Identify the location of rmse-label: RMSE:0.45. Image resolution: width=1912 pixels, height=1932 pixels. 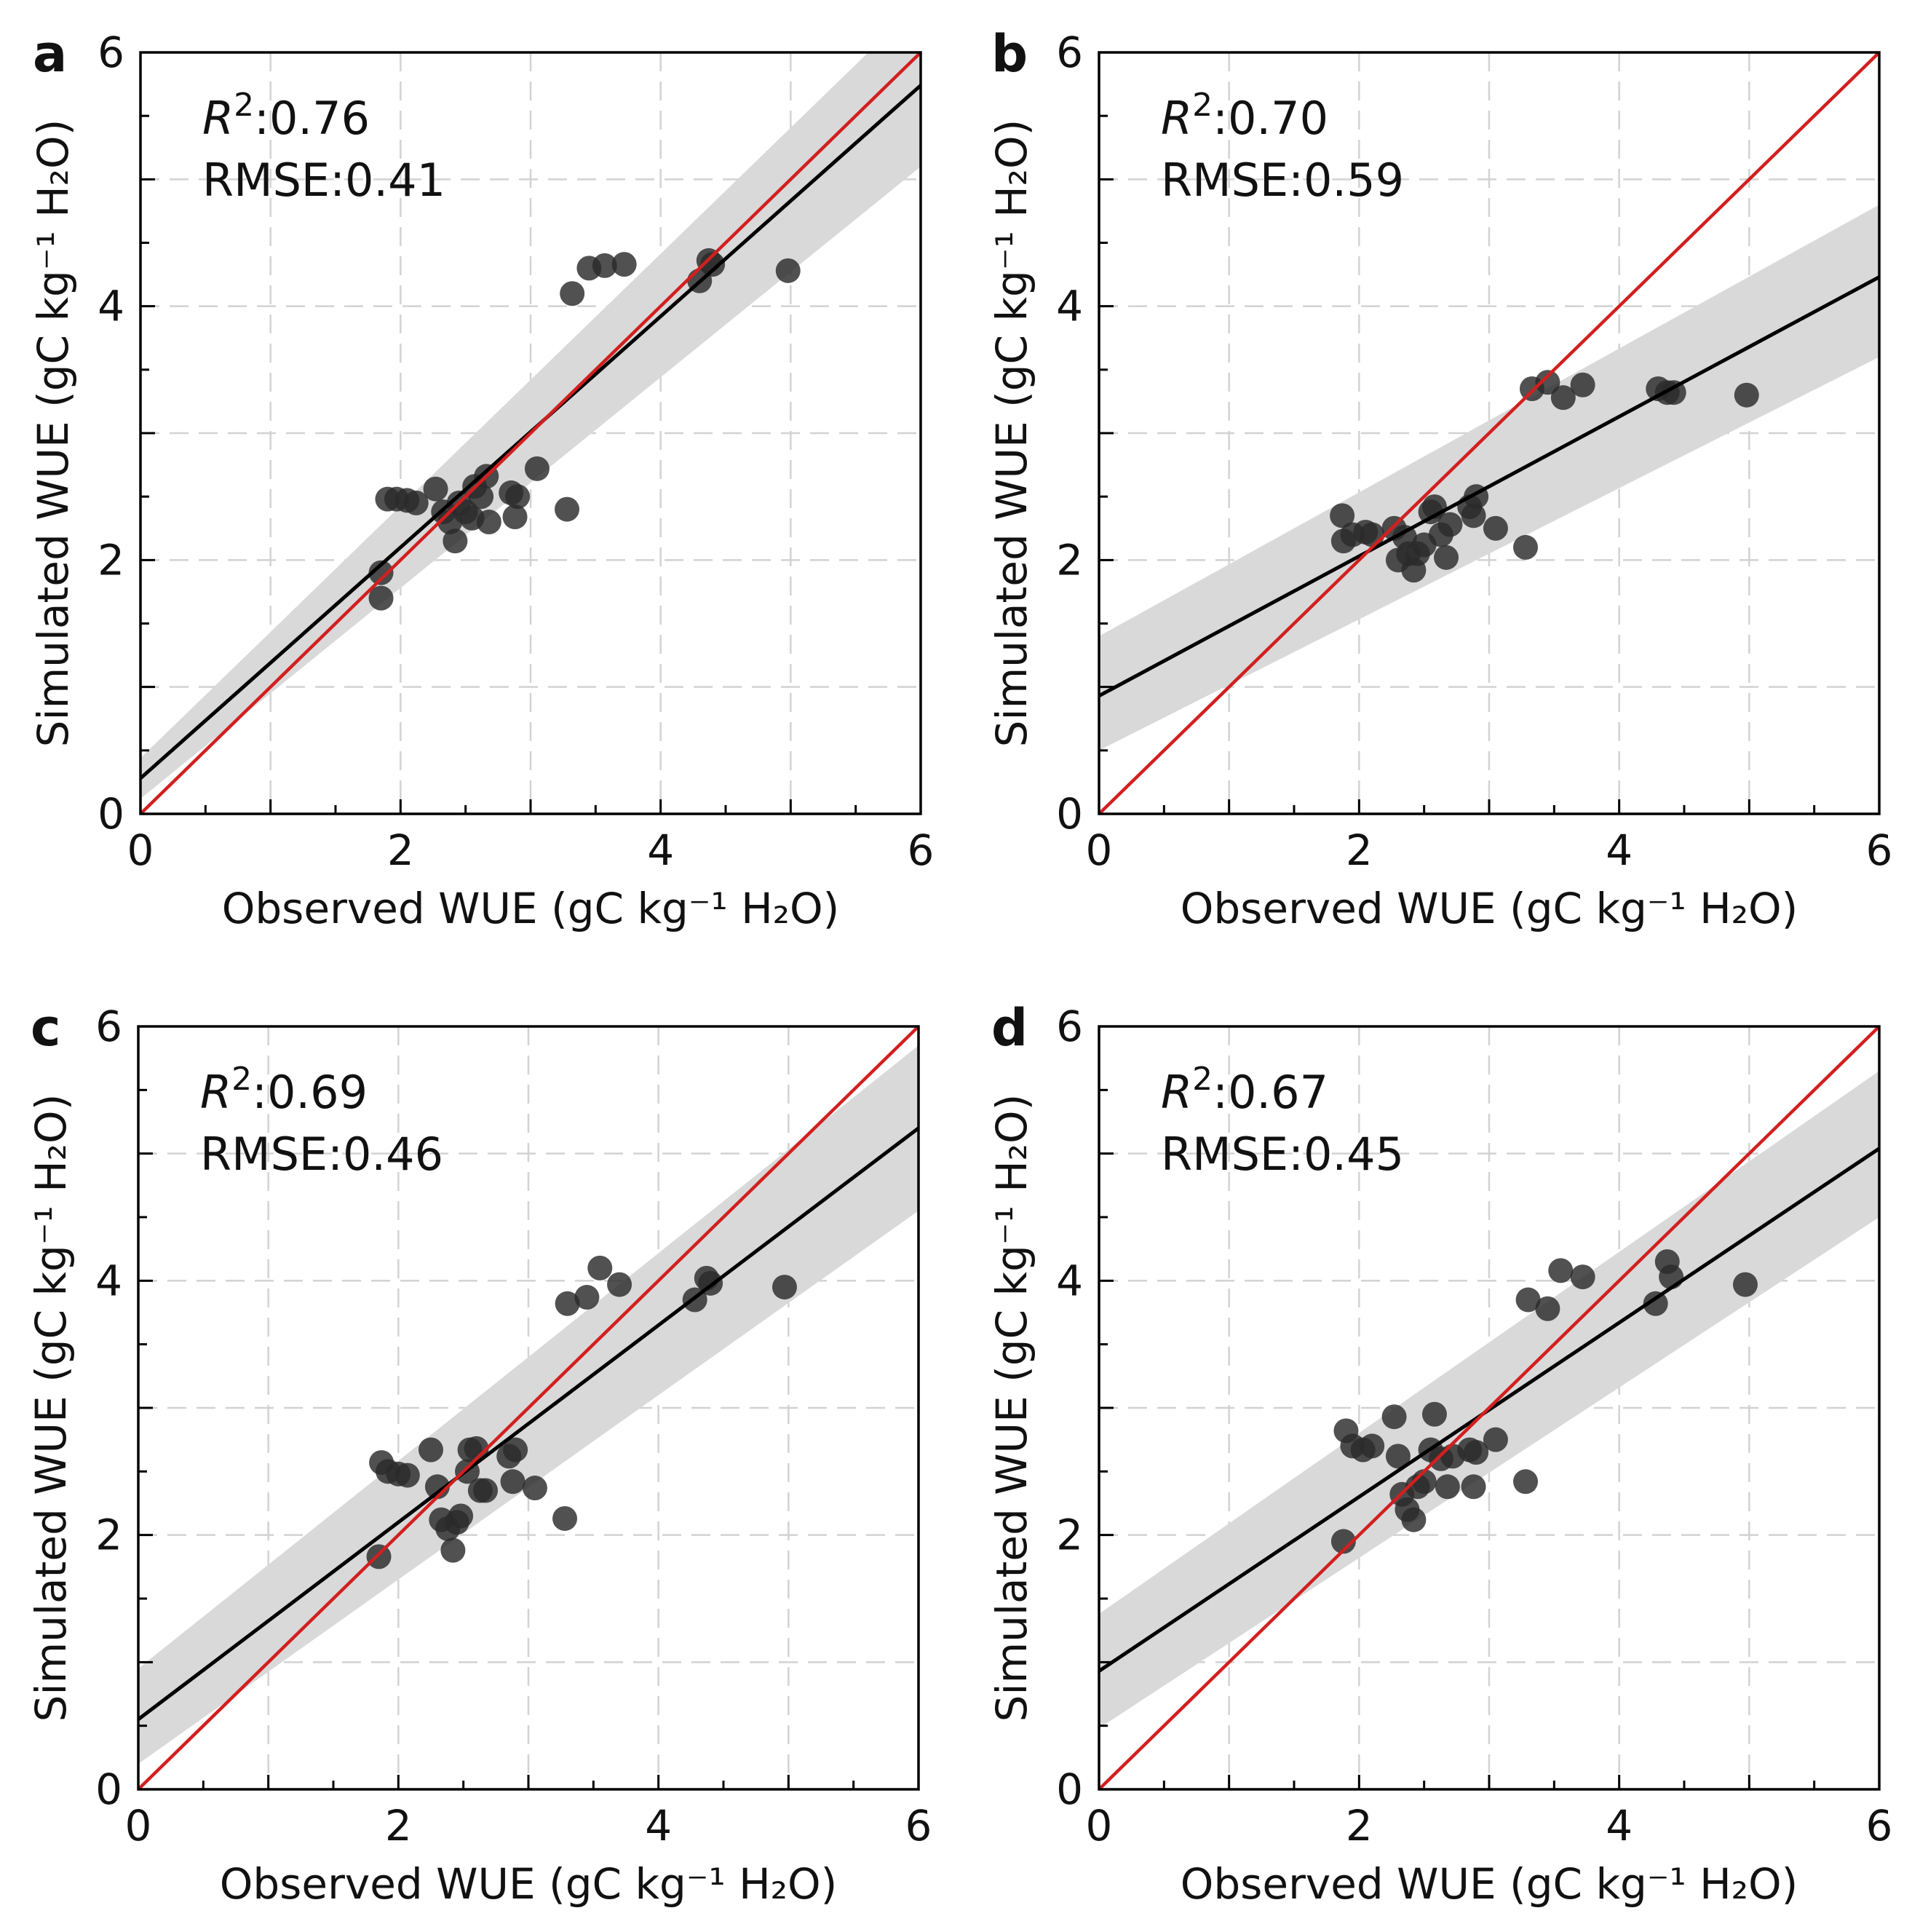
(1282, 1154).